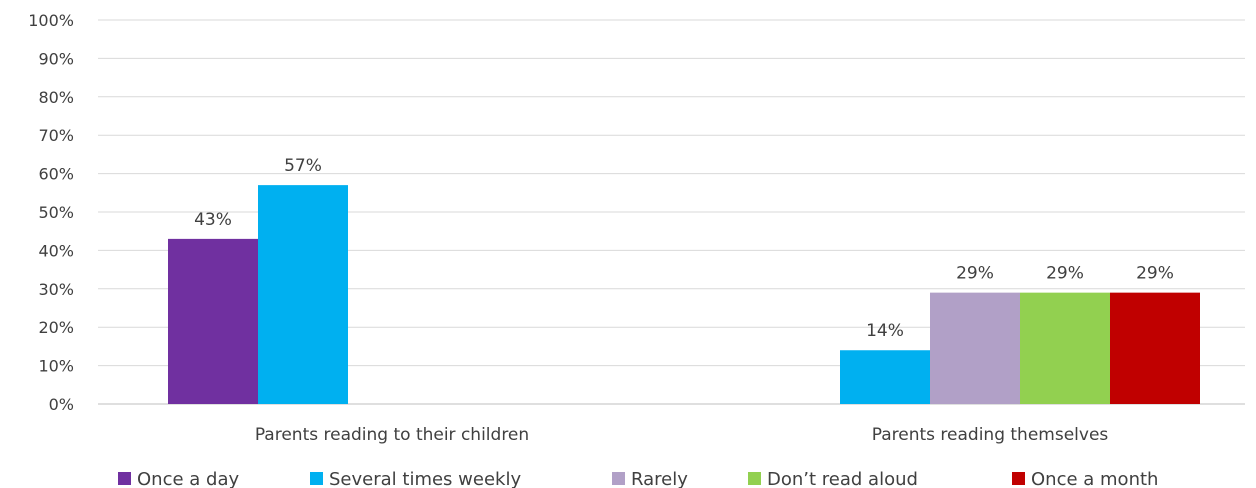 This screenshot has width=1256, height=488. Describe the element at coordinates (188, 478) in the screenshot. I see `legend-label: Once a day` at that location.